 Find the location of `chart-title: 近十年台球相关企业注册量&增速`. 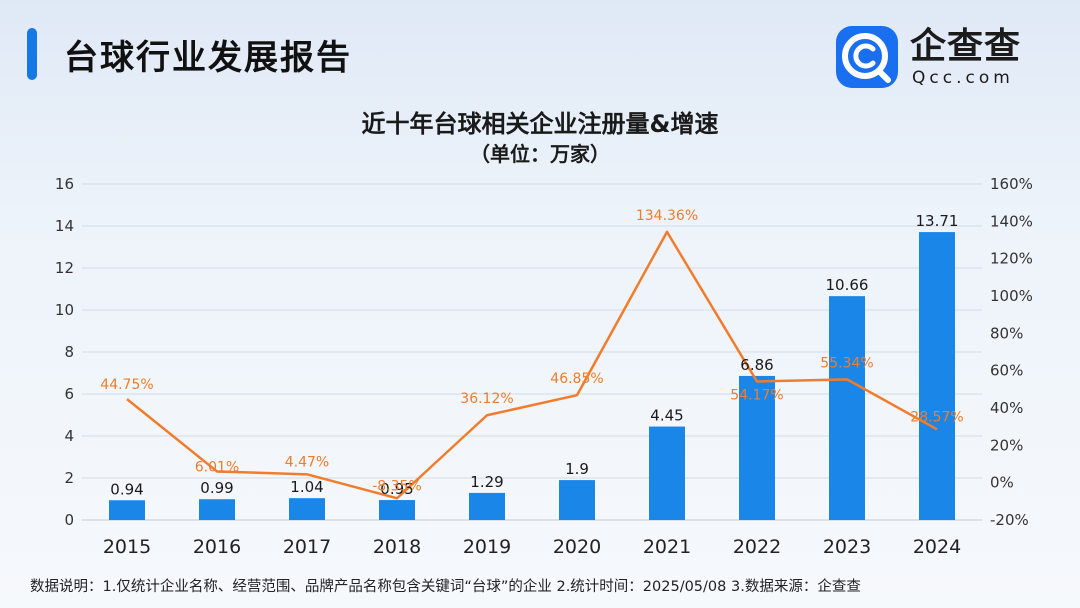

chart-title: 近十年台球相关企业注册量&增速 is located at coordinates (540, 124).